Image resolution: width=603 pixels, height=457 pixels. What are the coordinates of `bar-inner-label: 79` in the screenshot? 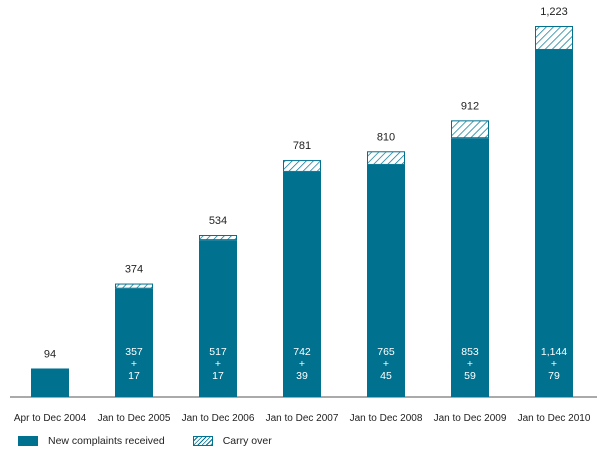 It's located at (554, 376).